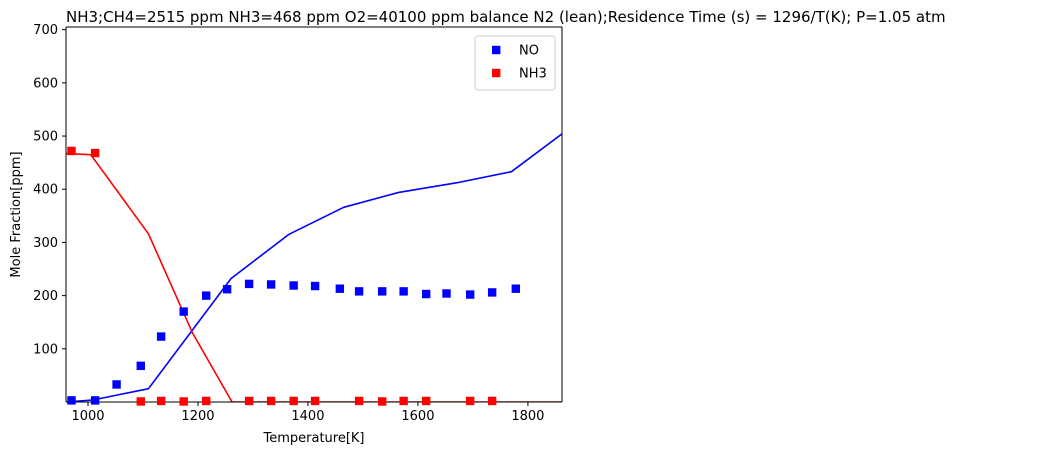 This screenshot has width=1054, height=455. Describe the element at coordinates (313, 438) in the screenshot. I see `x-axis-label: Temperature[K]` at that location.